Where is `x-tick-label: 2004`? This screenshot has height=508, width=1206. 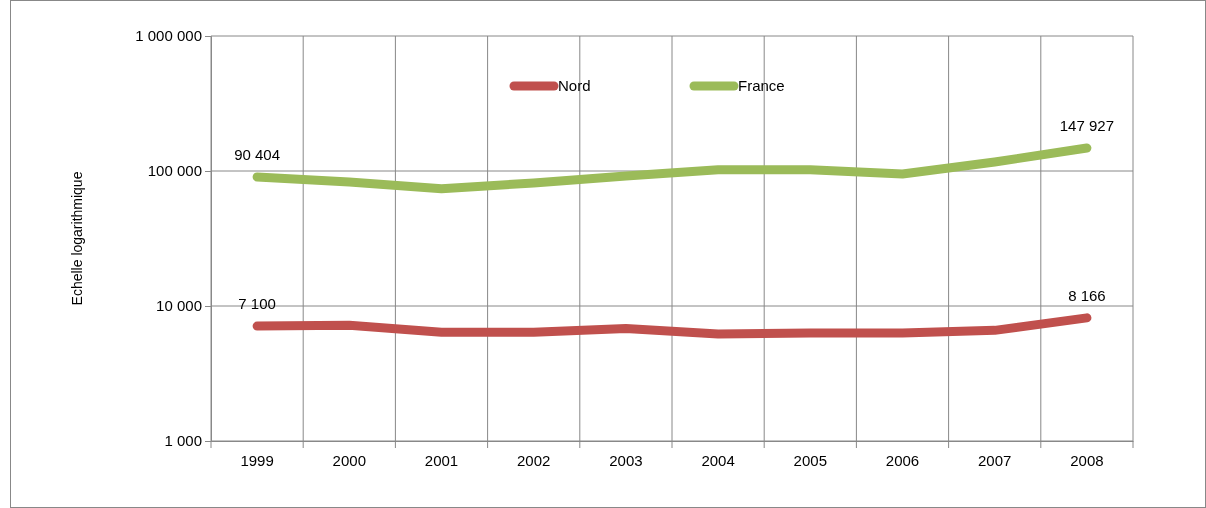 x-tick-label: 2004 is located at coordinates (718, 460).